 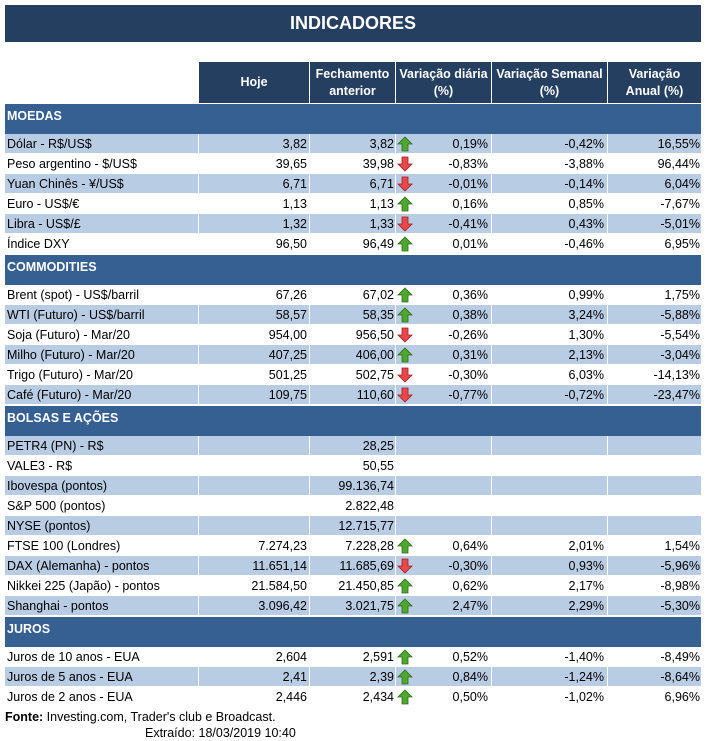 What do you see at coordinates (353, 605) in the screenshot?
I see `value-fechamento: 3.021,75` at bounding box center [353, 605].